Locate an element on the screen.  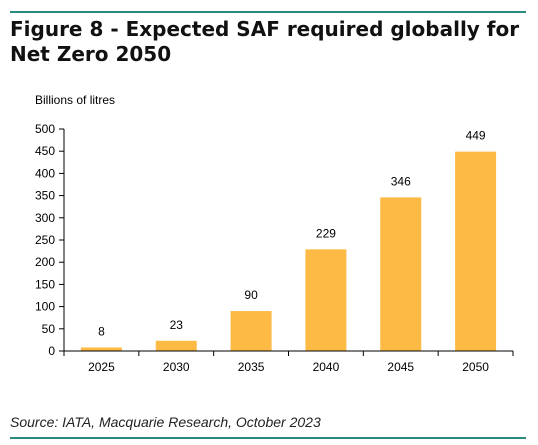
bar-2045 is located at coordinates (401, 274).